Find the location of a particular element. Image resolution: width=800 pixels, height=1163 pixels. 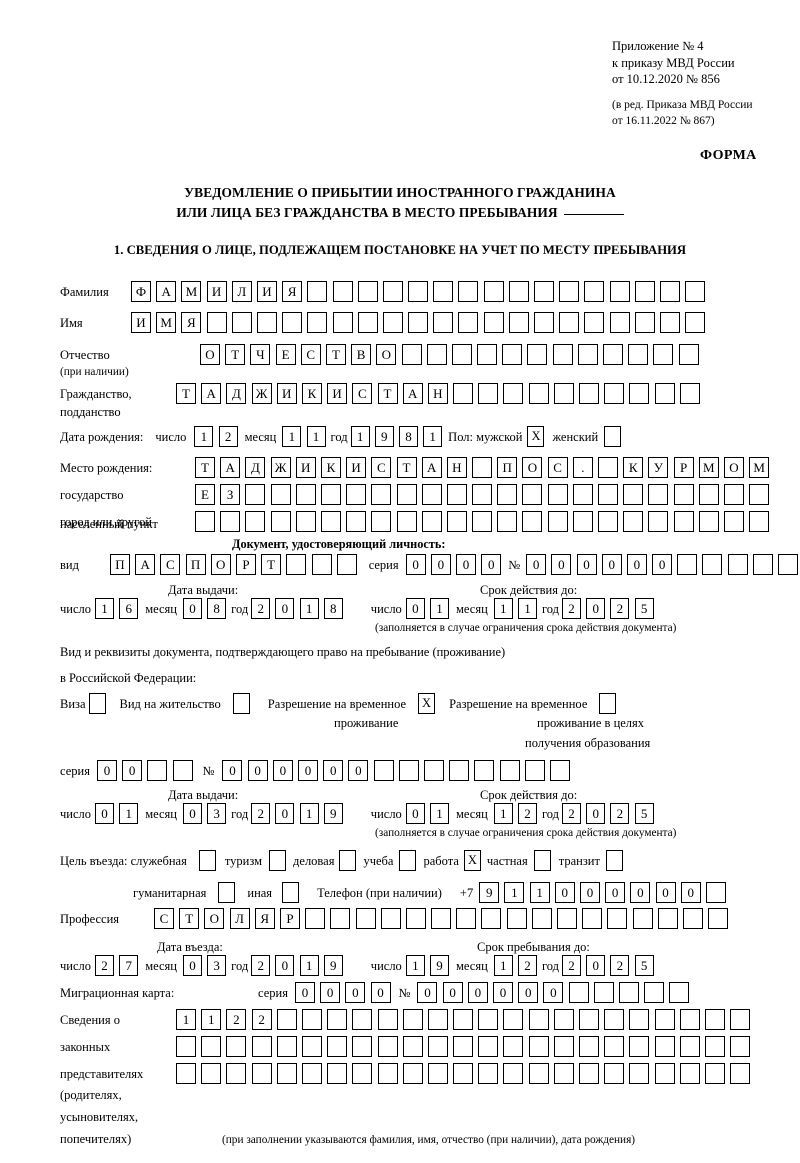

char-box: Д is located at coordinates (255, 467).